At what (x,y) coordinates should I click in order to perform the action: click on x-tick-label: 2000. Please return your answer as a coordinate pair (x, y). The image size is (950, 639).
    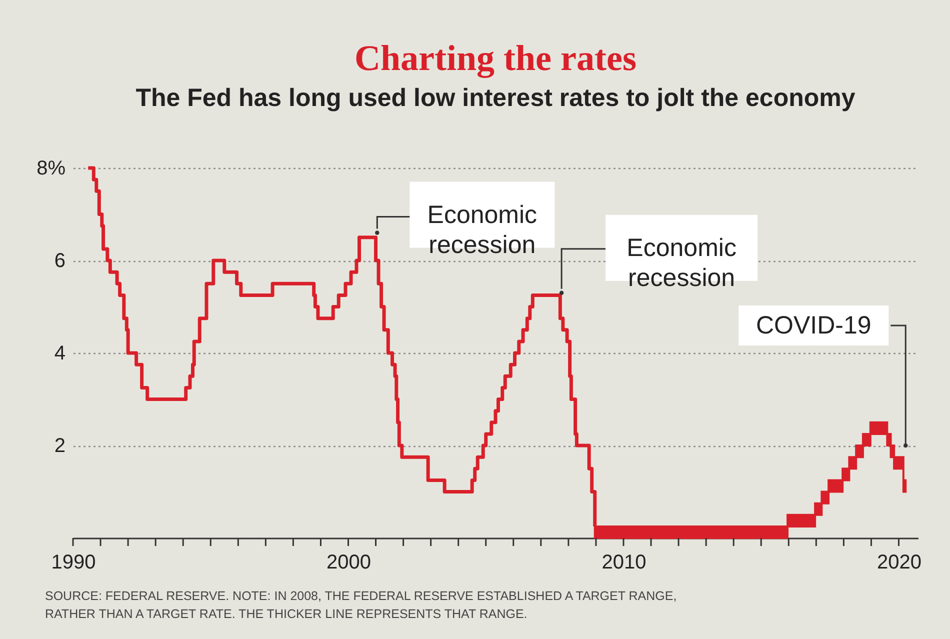
    Looking at the image, I should click on (348, 563).